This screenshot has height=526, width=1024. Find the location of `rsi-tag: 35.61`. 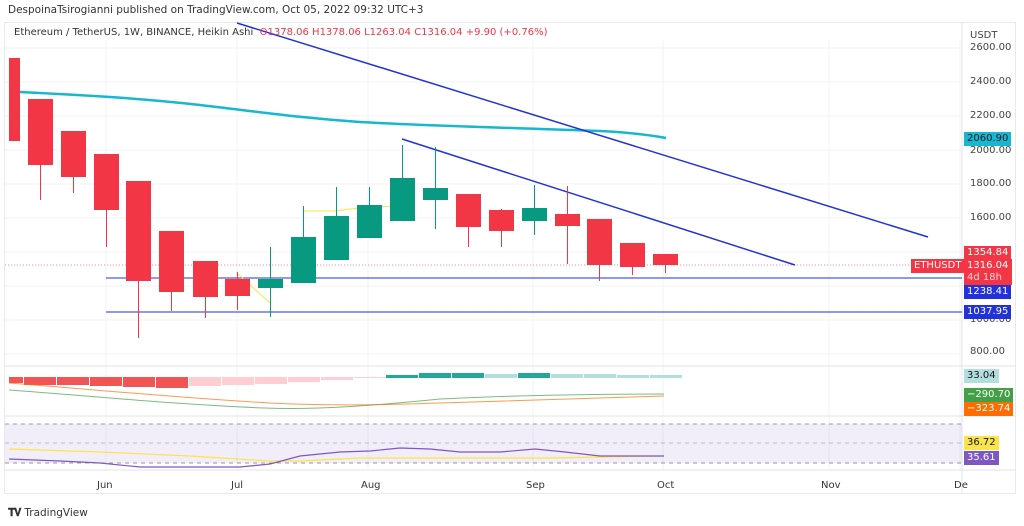

rsi-tag: 35.61 is located at coordinates (981, 458).